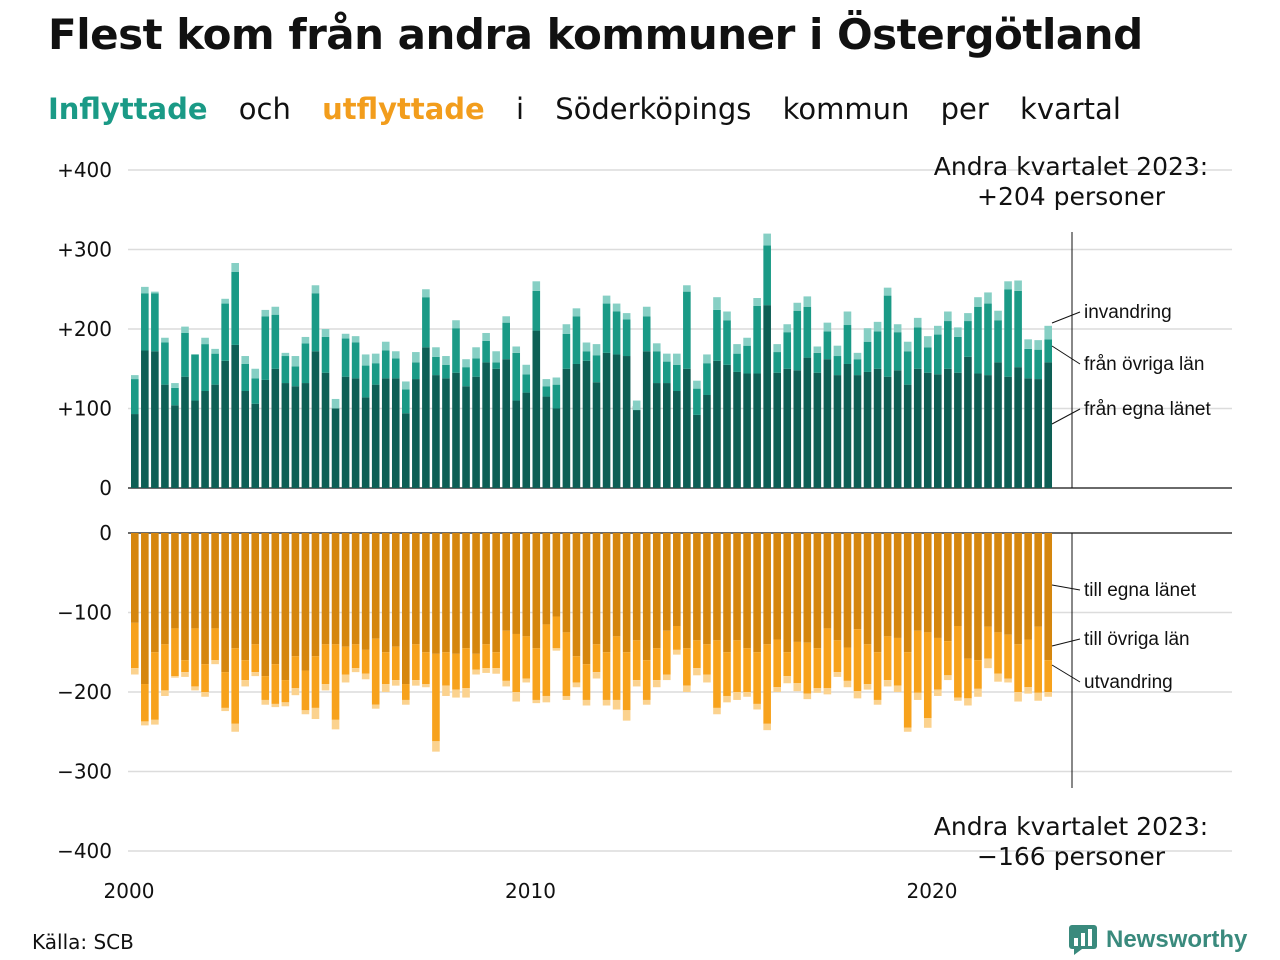  Describe the element at coordinates (1177, 939) in the screenshot. I see `brand-name: Newsworthy` at that location.